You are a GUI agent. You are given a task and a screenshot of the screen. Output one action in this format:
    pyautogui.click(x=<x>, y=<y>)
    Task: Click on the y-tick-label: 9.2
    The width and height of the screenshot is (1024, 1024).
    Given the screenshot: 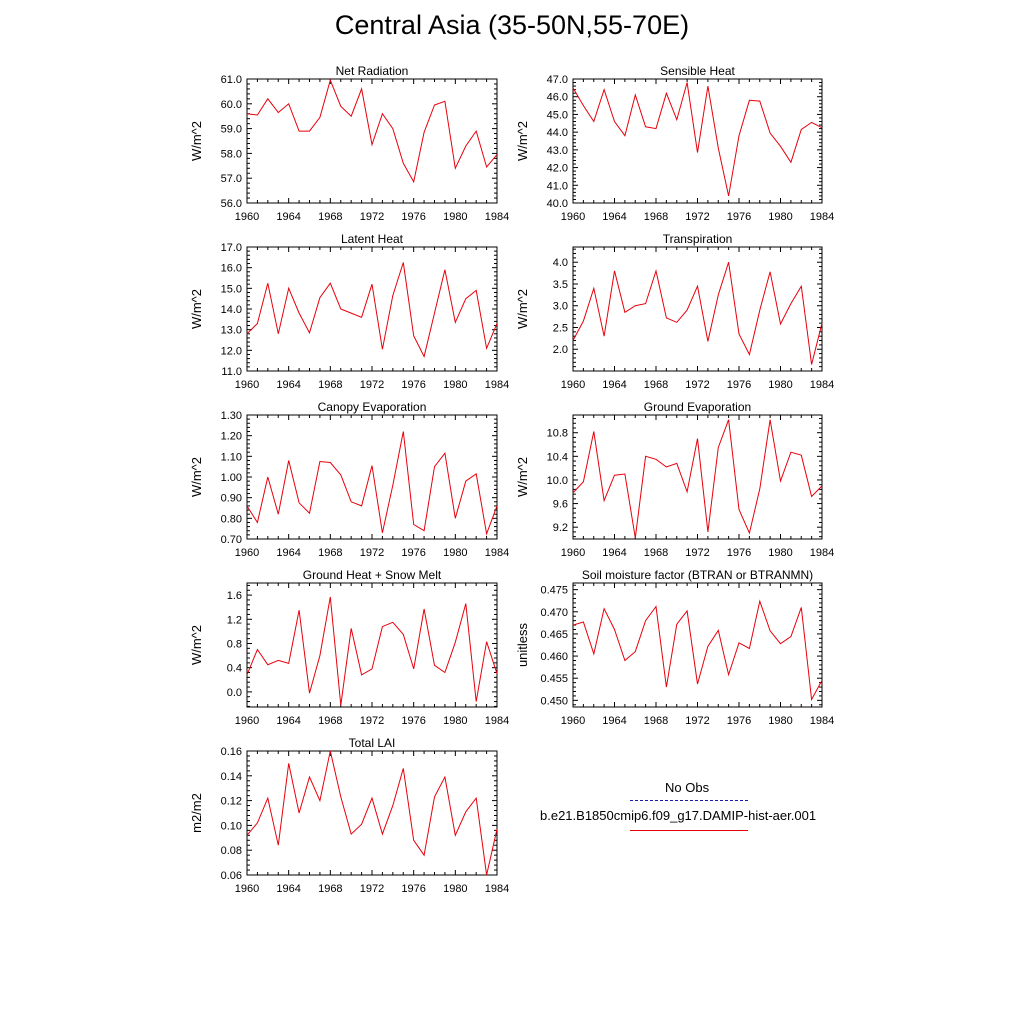 What is the action you would take?
    pyautogui.click(x=560, y=528)
    